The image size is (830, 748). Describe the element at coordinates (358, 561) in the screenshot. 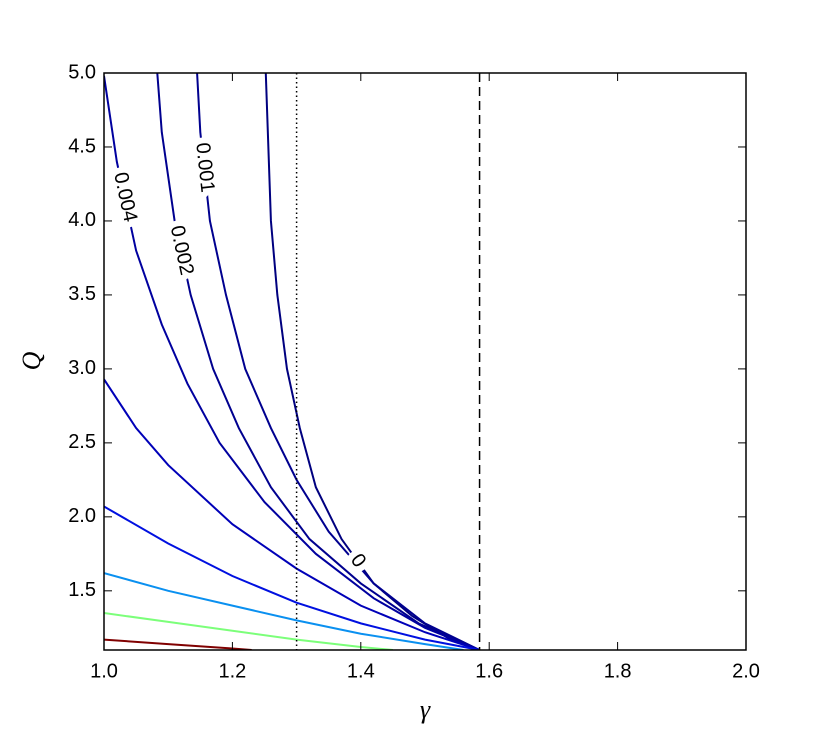

I see `contour-label: 0` at that location.